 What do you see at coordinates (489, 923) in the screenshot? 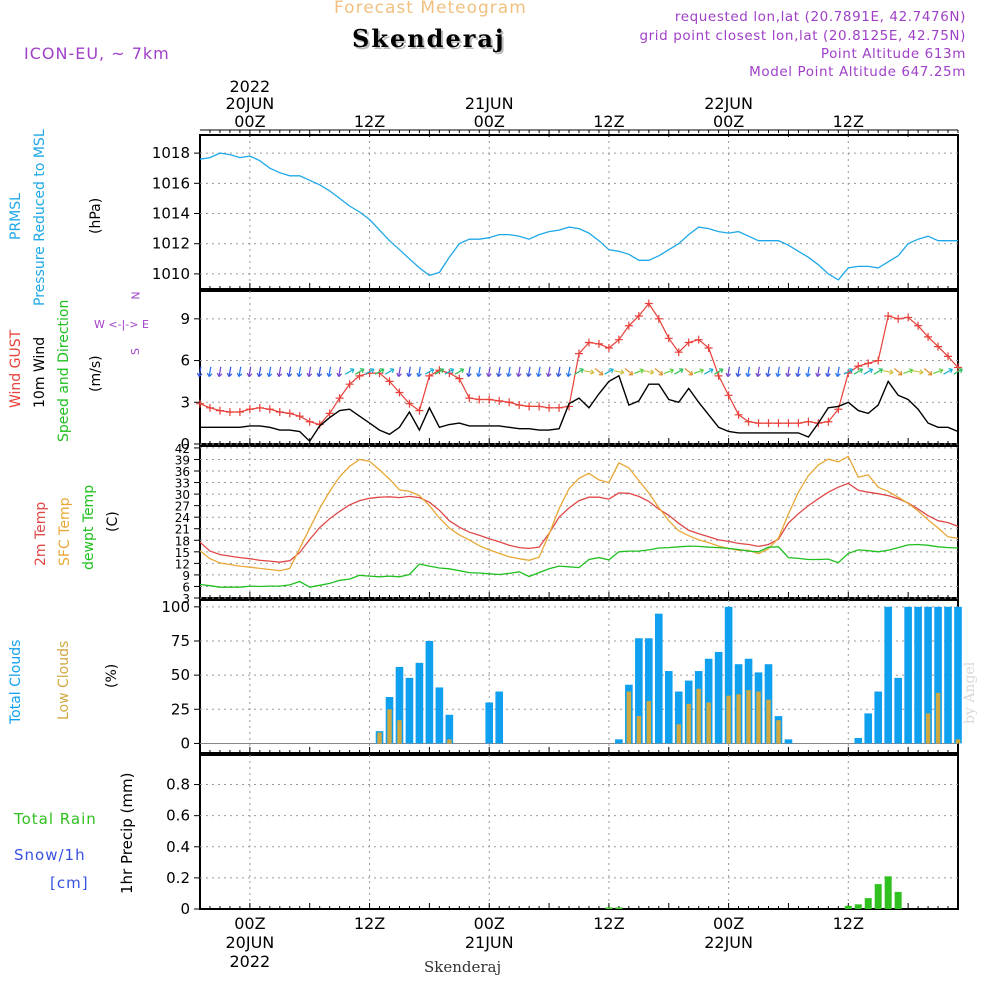
I see `bottom-time-label: 00Z` at bounding box center [489, 923].